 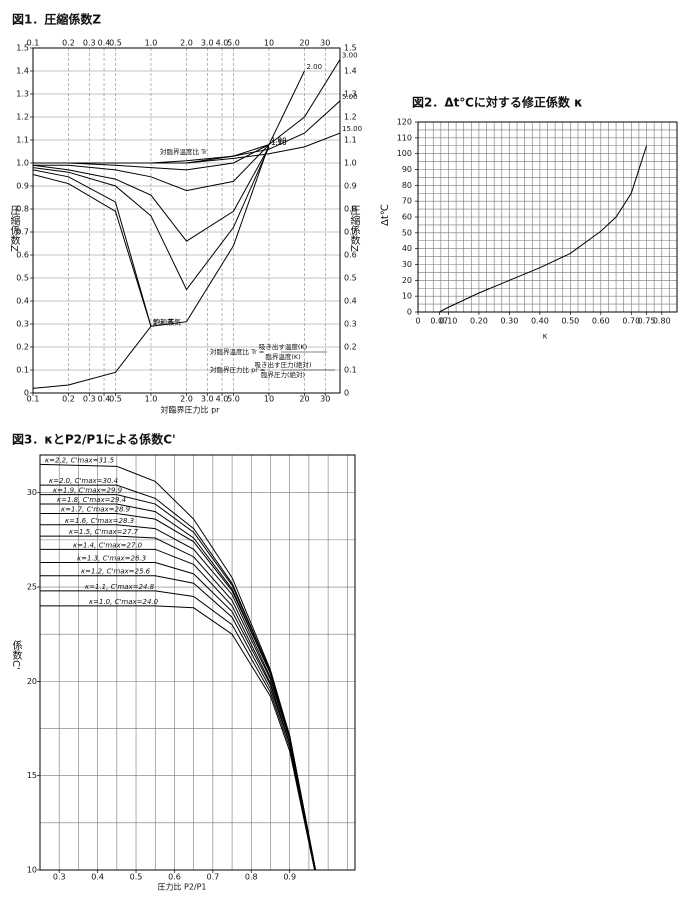 I want to click on curve-label: κ=1.4, C'max=27.0, so click(x=108, y=545).